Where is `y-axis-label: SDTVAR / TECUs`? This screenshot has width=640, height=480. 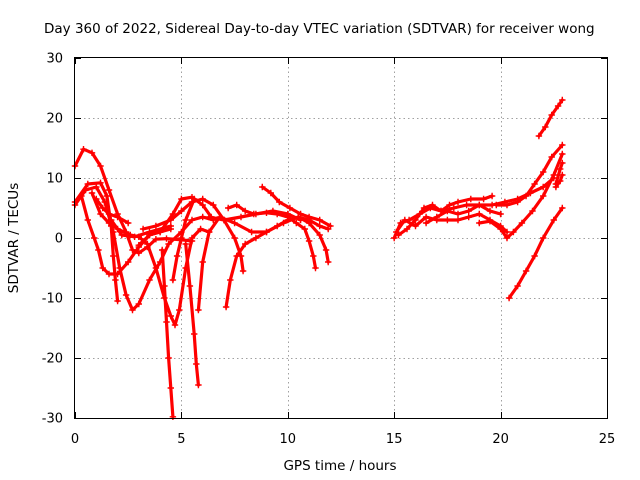
y-axis-label: SDTVAR / TECUs is located at coordinates (14, 238).